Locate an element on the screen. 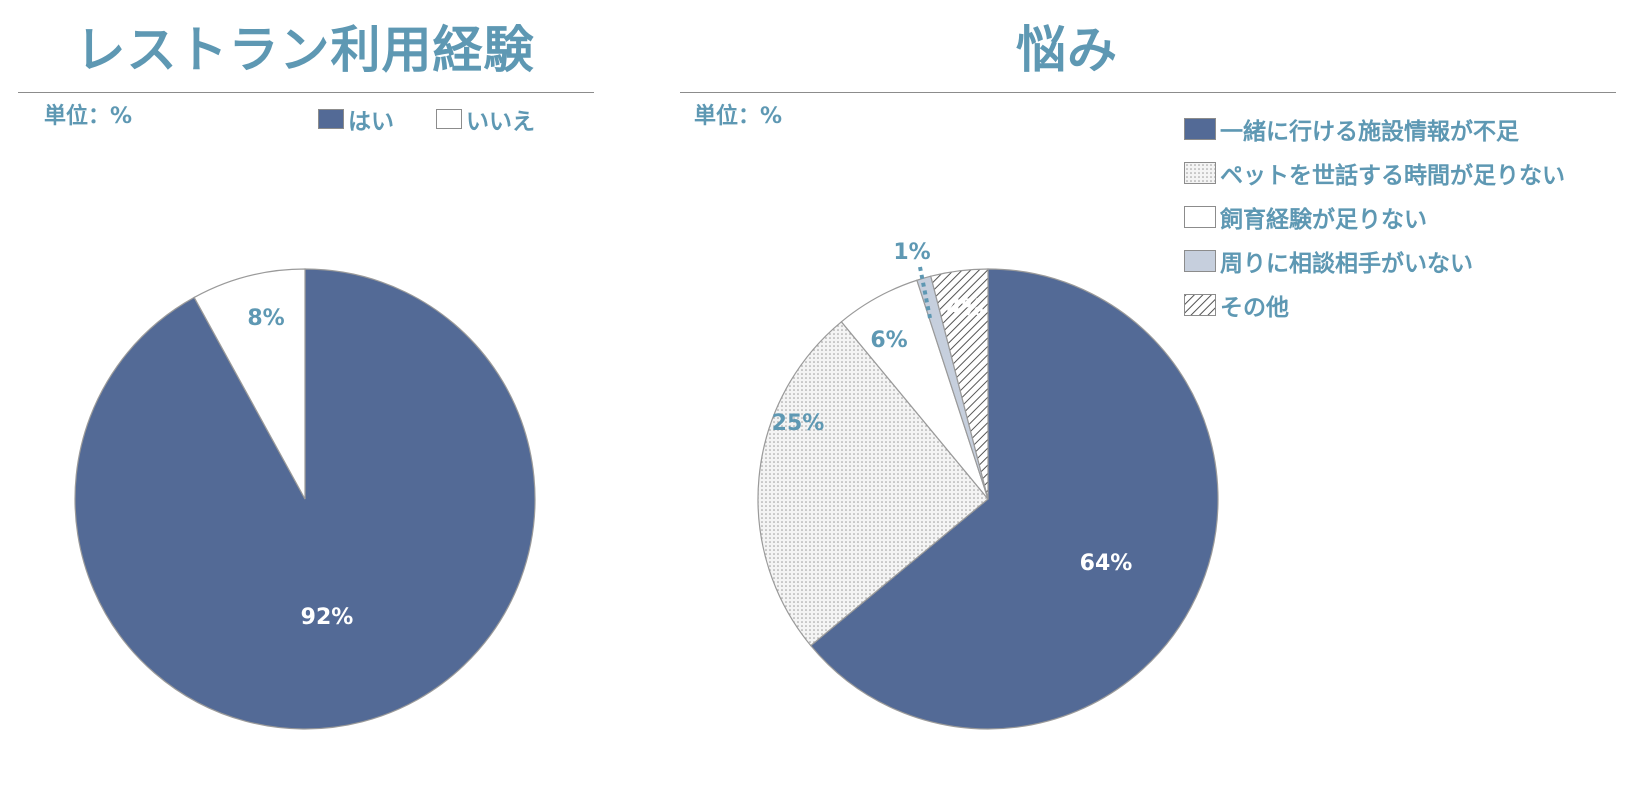  legend-label-time: ペットを世話する時間が足りない is located at coordinates (1392, 176).